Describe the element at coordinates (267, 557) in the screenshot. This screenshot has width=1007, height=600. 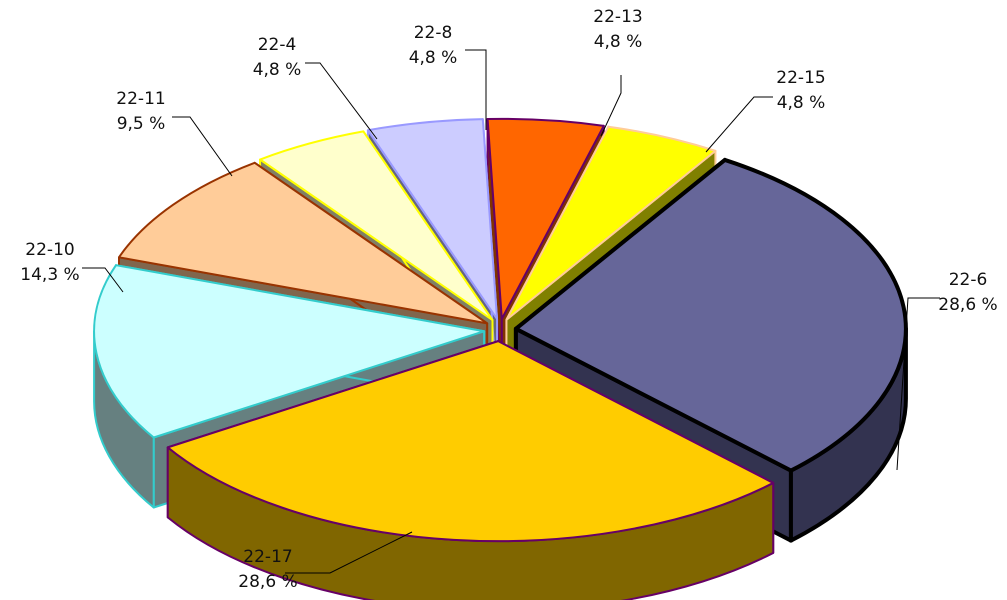
I see `slice-name-label: 22-17` at that location.